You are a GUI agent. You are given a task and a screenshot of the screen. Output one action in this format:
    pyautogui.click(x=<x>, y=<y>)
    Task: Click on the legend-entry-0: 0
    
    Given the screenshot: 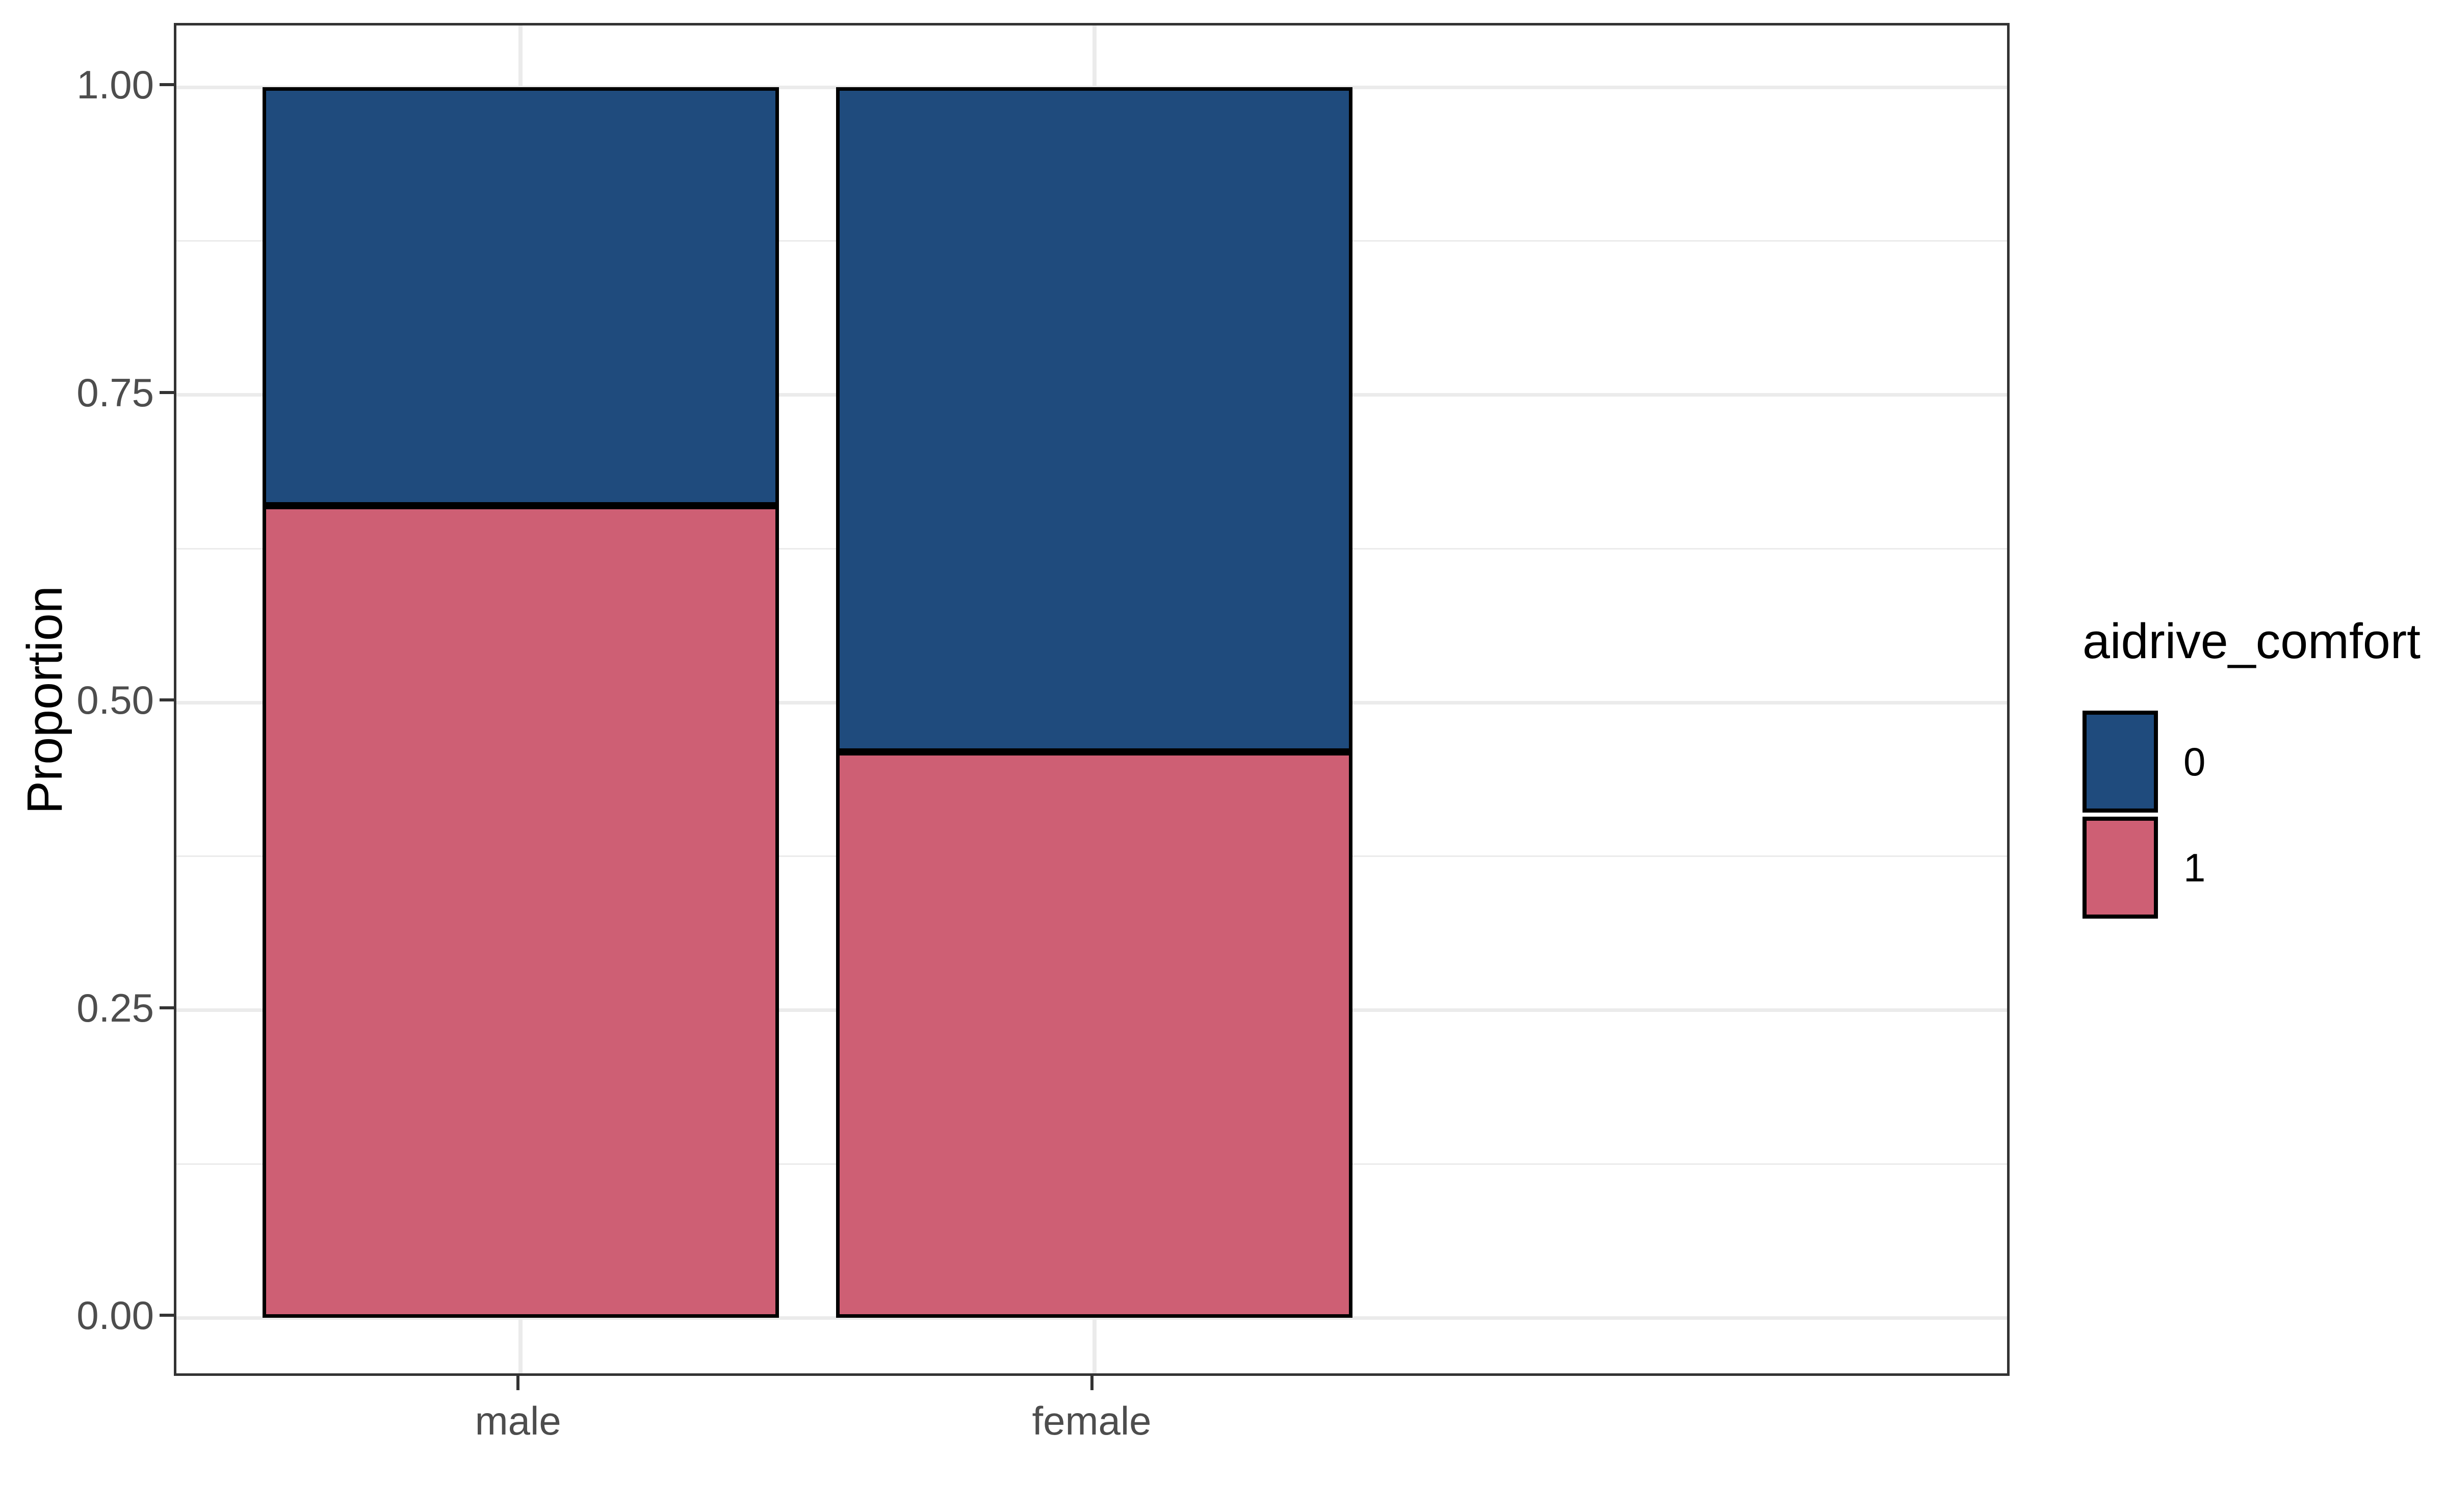 What is the action you would take?
    pyautogui.click(x=2251, y=762)
    